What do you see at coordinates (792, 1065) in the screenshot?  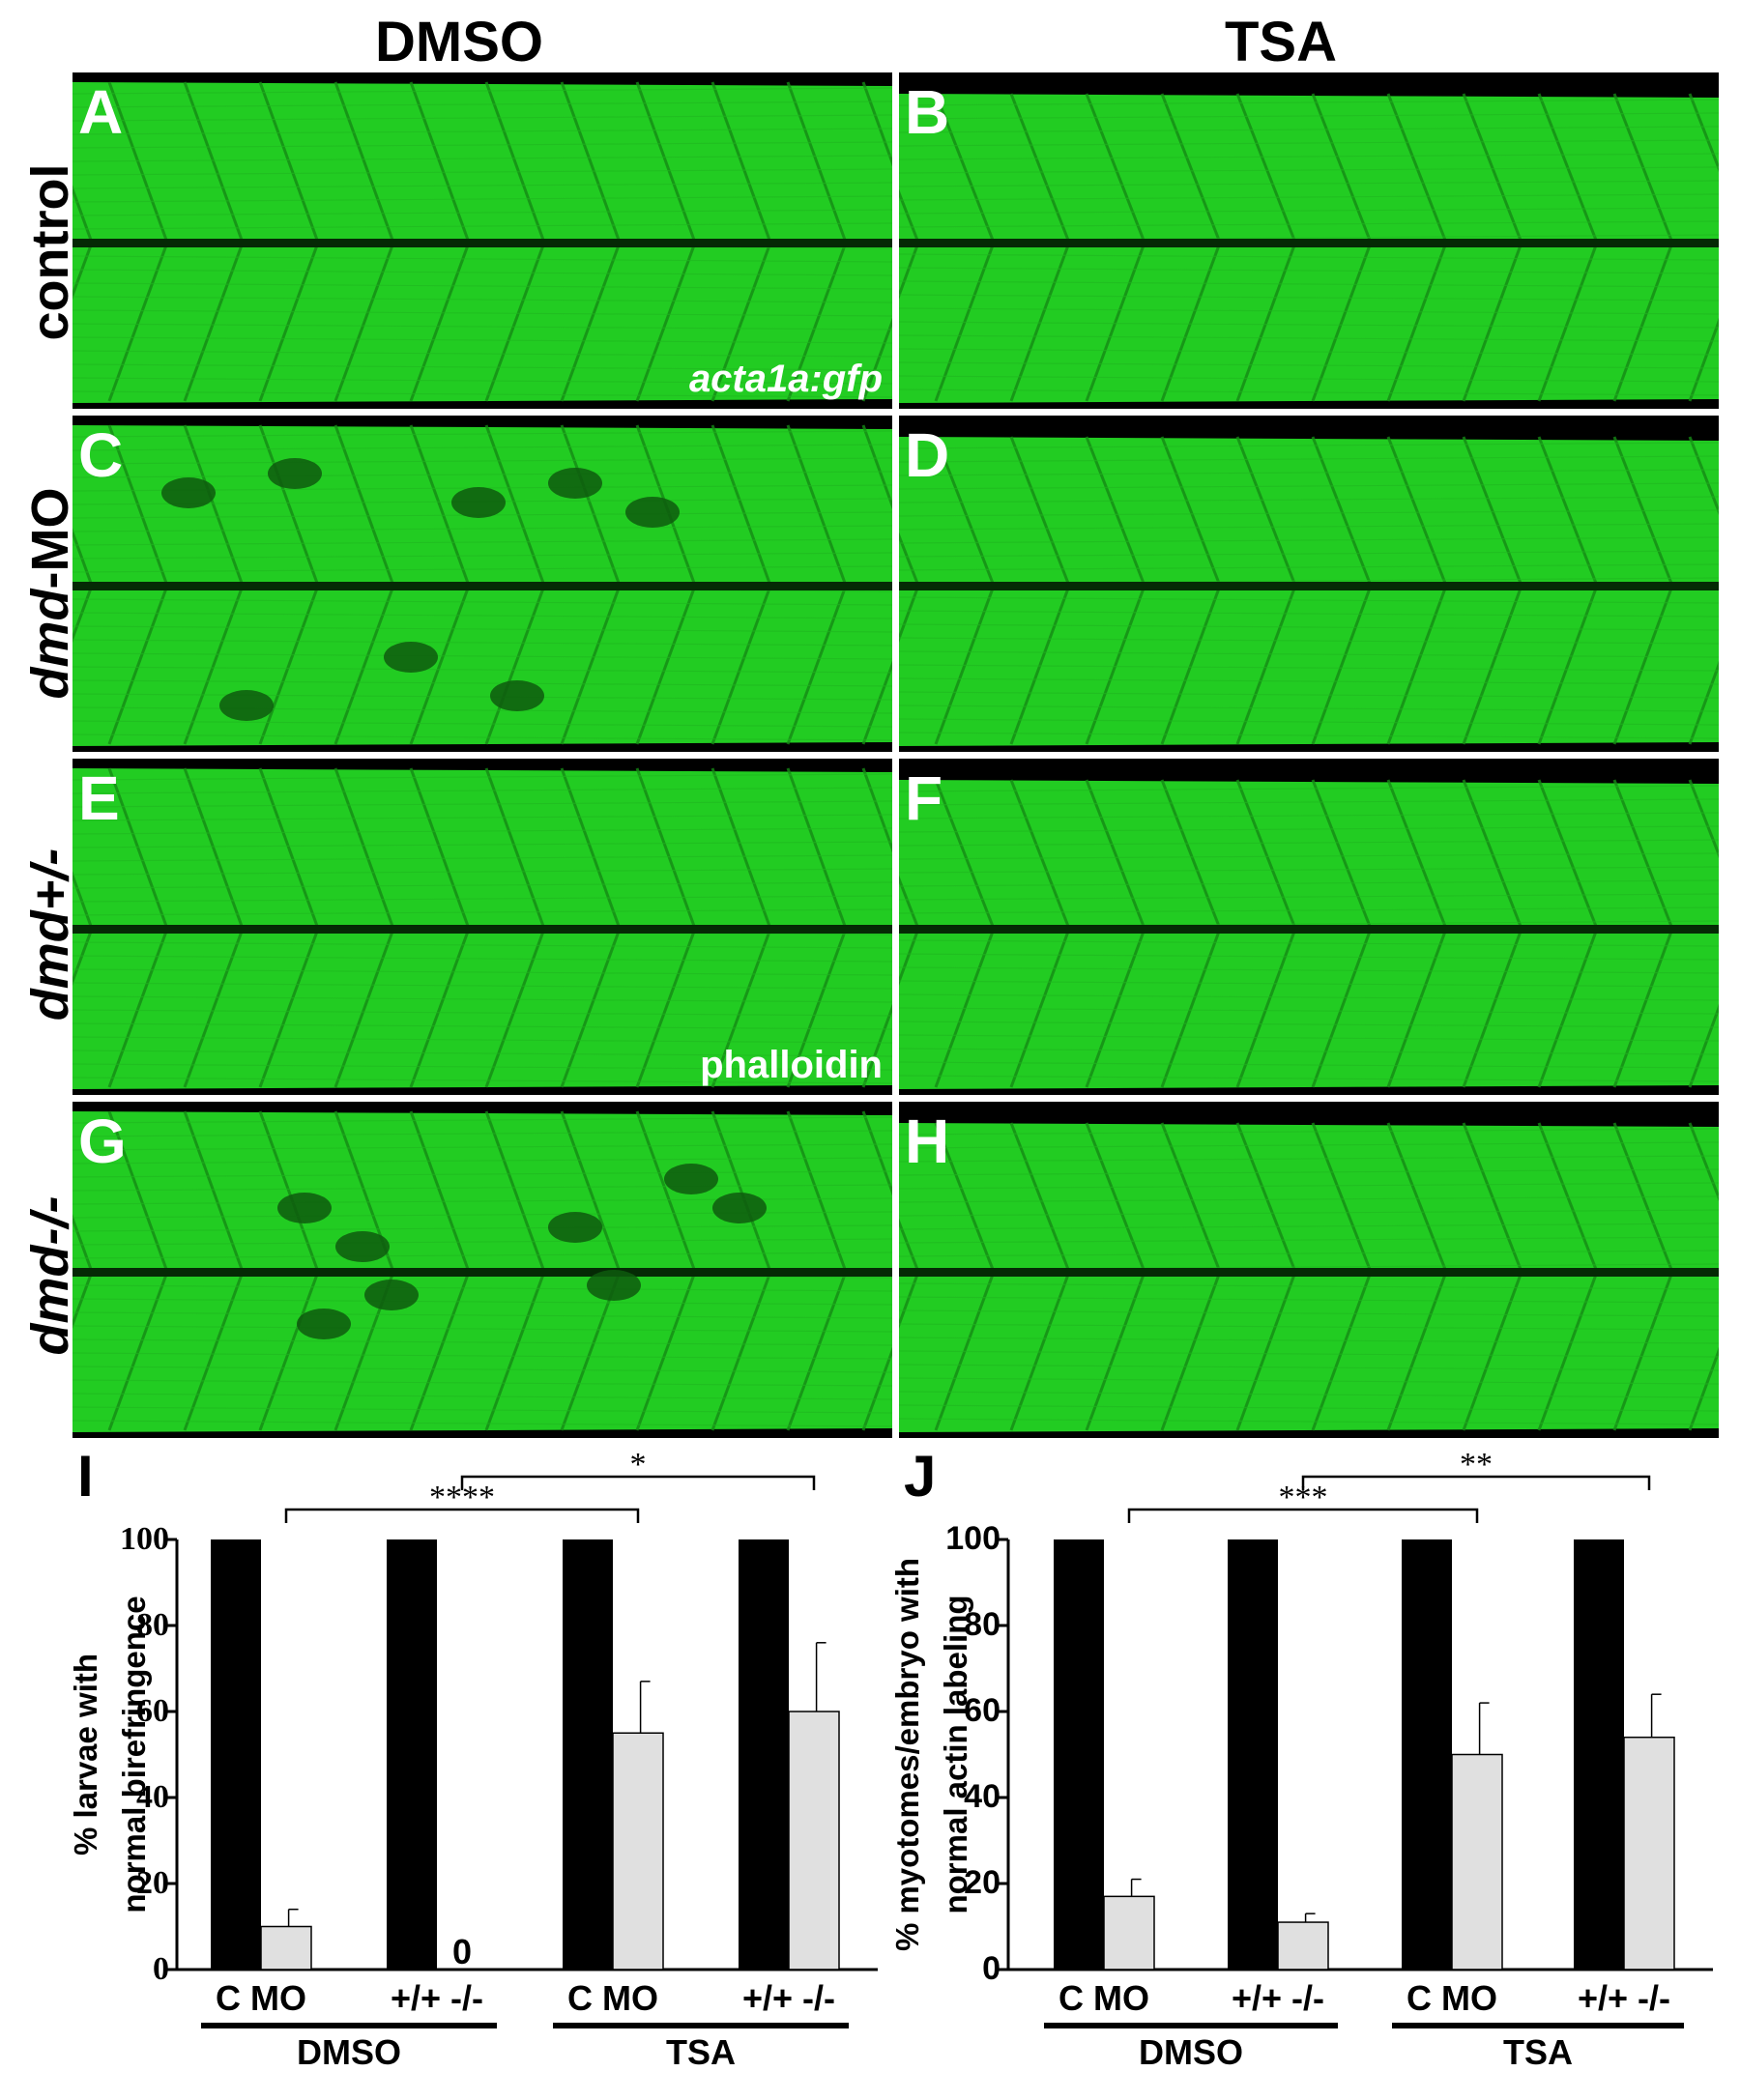 I see `marker-label: phalloidin` at bounding box center [792, 1065].